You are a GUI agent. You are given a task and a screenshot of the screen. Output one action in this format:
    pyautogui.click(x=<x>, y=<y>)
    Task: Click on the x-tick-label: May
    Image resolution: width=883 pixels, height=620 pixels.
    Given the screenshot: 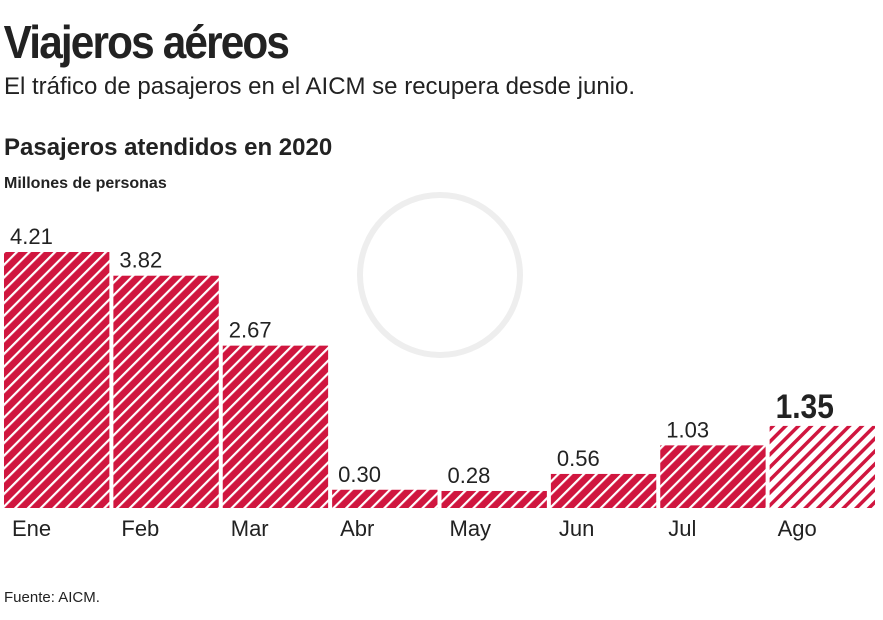 What is the action you would take?
    pyautogui.click(x=471, y=528)
    